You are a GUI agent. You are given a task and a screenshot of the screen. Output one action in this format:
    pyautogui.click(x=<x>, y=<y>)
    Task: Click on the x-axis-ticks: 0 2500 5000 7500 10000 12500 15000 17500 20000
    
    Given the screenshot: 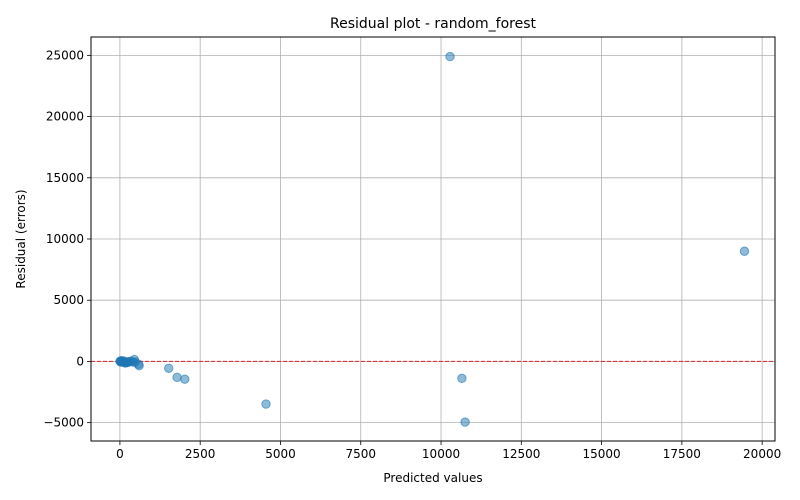 What is the action you would take?
    pyautogui.click(x=448, y=451)
    